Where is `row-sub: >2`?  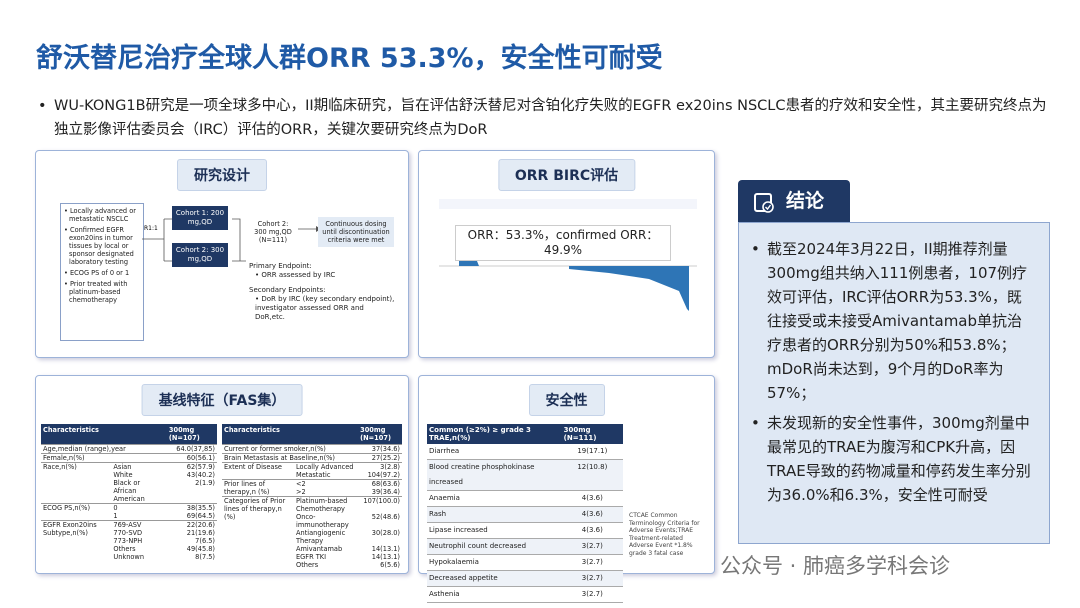 row-sub: >2 is located at coordinates (301, 492).